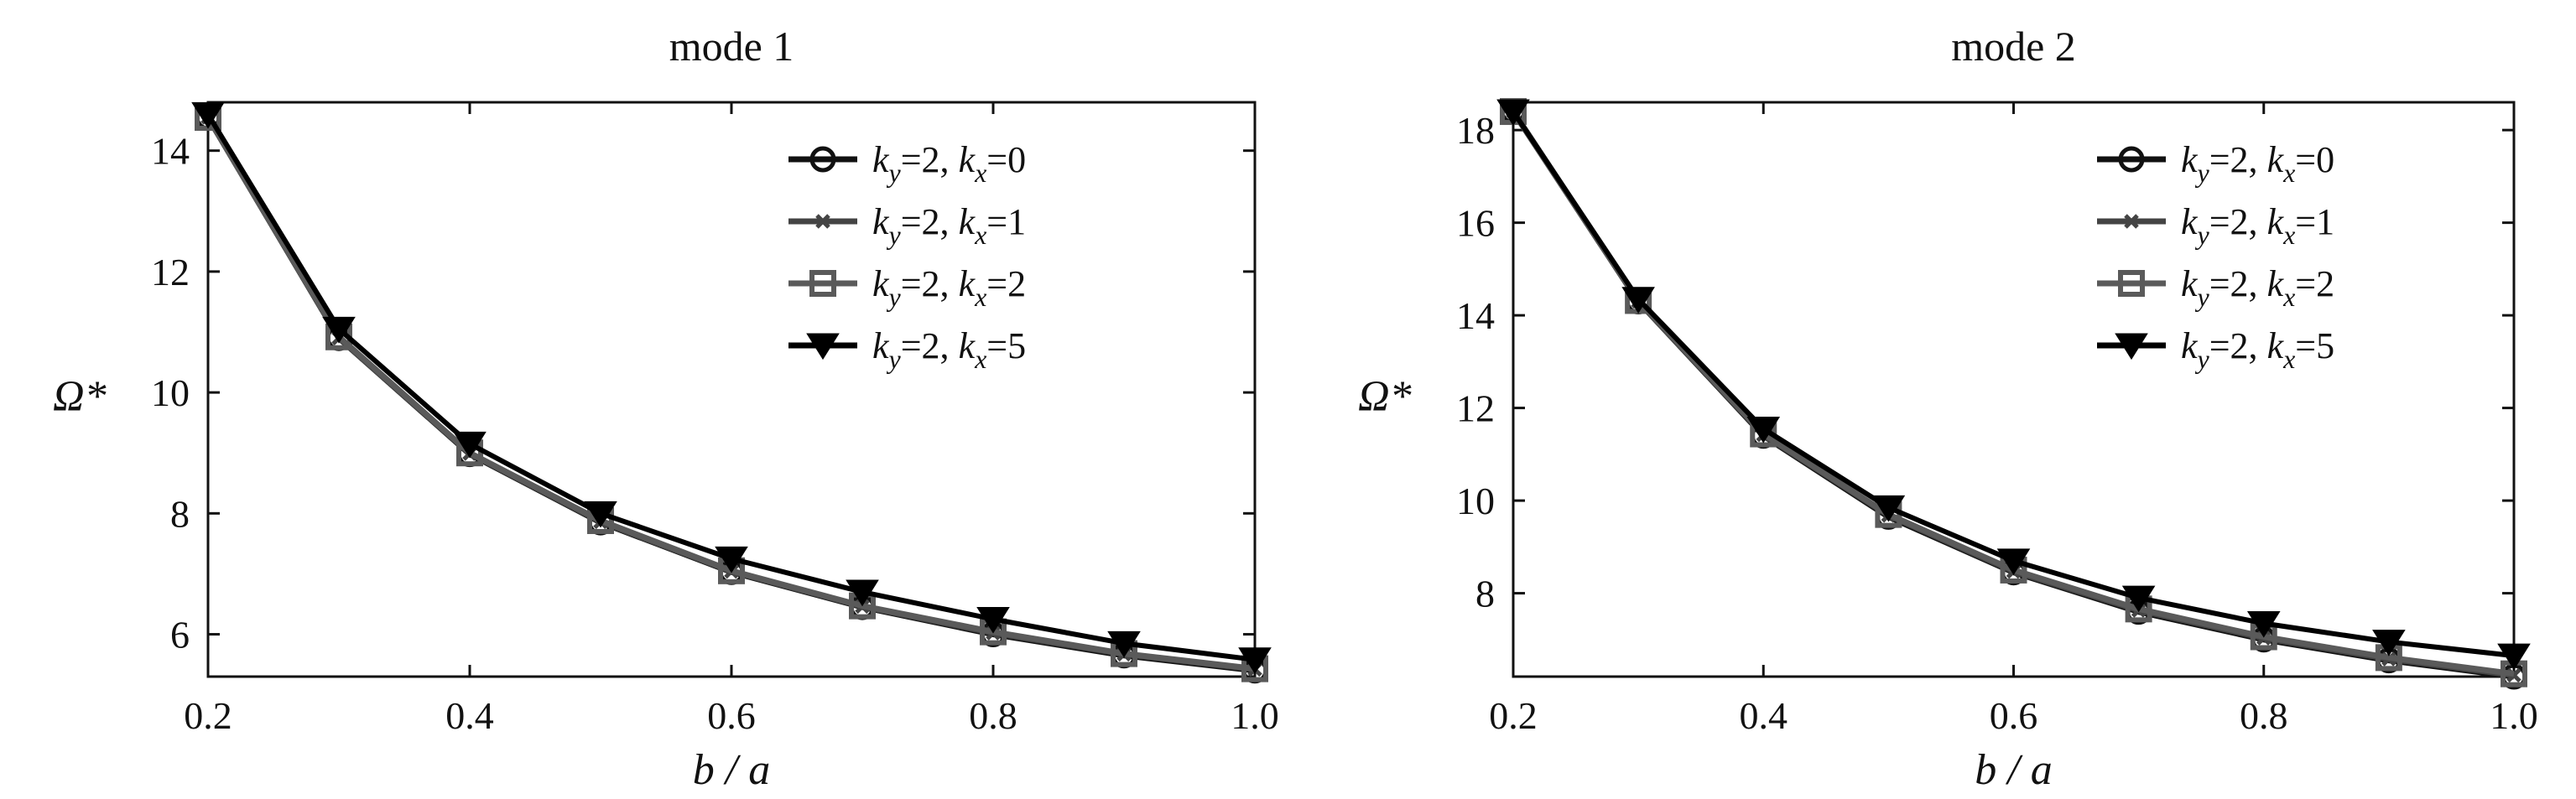 The height and width of the screenshot is (799, 2576). What do you see at coordinates (822, 159) in the screenshot?
I see `legend-circle-marker` at bounding box center [822, 159].